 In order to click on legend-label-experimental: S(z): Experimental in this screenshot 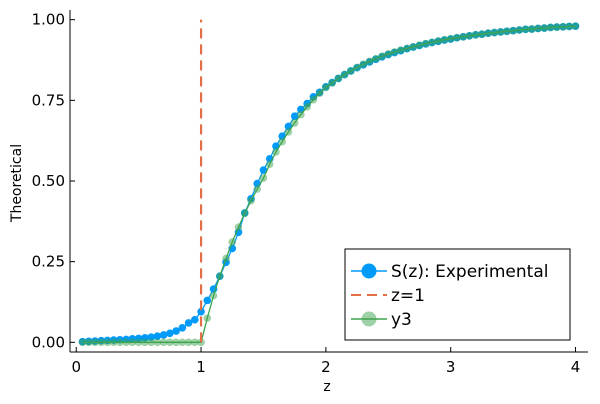, I will do `click(469, 272)`.